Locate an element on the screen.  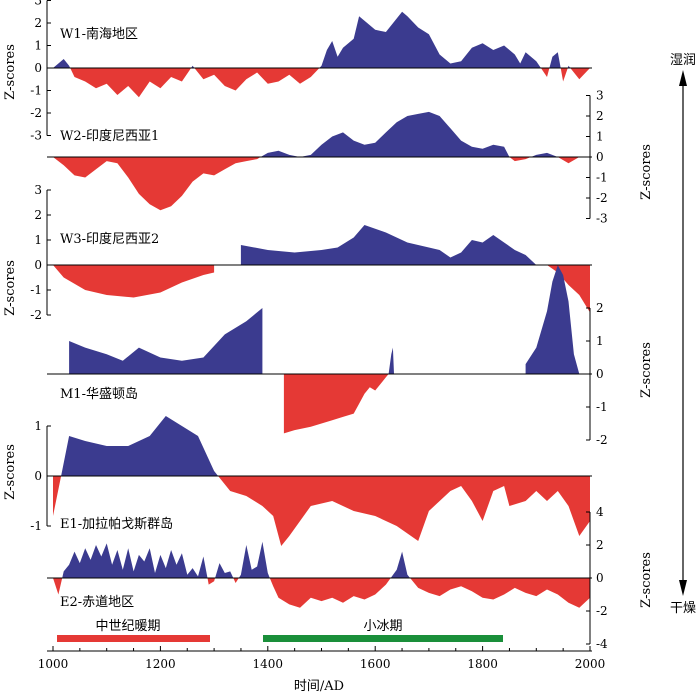
x-tick-label: 1400 is located at coordinates (268, 664).